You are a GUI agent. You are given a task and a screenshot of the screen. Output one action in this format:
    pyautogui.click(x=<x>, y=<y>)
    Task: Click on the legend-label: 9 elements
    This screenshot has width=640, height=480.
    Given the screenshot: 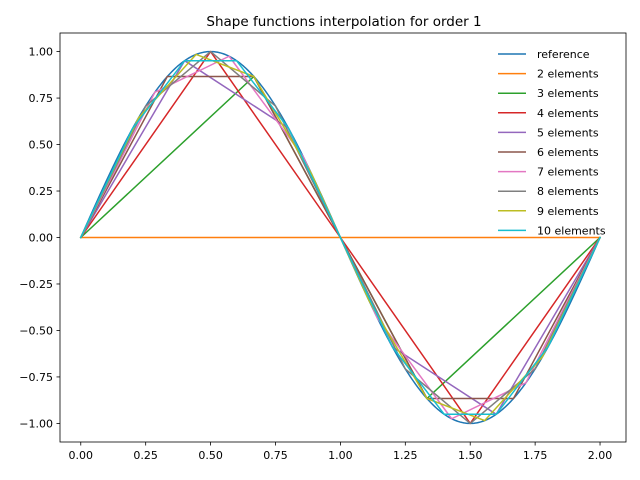 What is the action you would take?
    pyautogui.click(x=568, y=211)
    